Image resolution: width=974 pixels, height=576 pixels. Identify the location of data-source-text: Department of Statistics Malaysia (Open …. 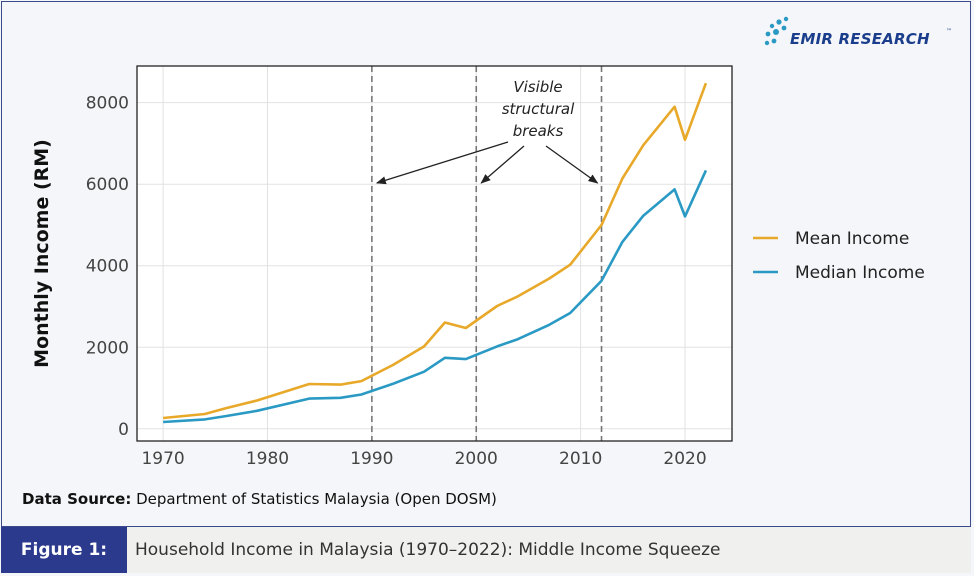
(316, 499).